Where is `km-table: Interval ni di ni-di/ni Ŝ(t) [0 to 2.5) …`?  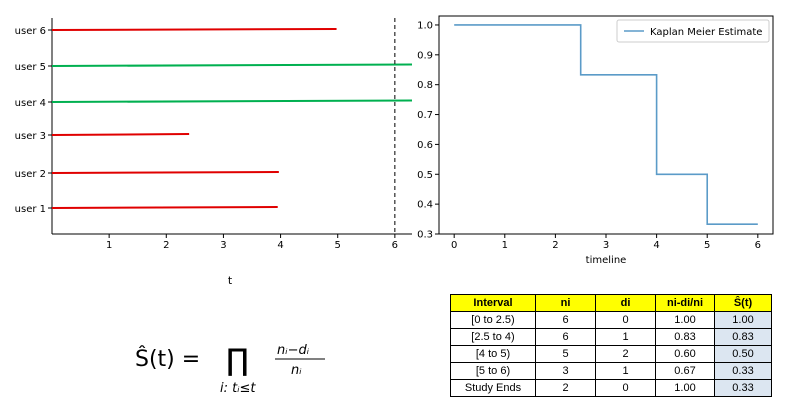
km-table: Interval ni di ni-di/ni Ŝ(t) [0 to 2.5) … is located at coordinates (611, 345).